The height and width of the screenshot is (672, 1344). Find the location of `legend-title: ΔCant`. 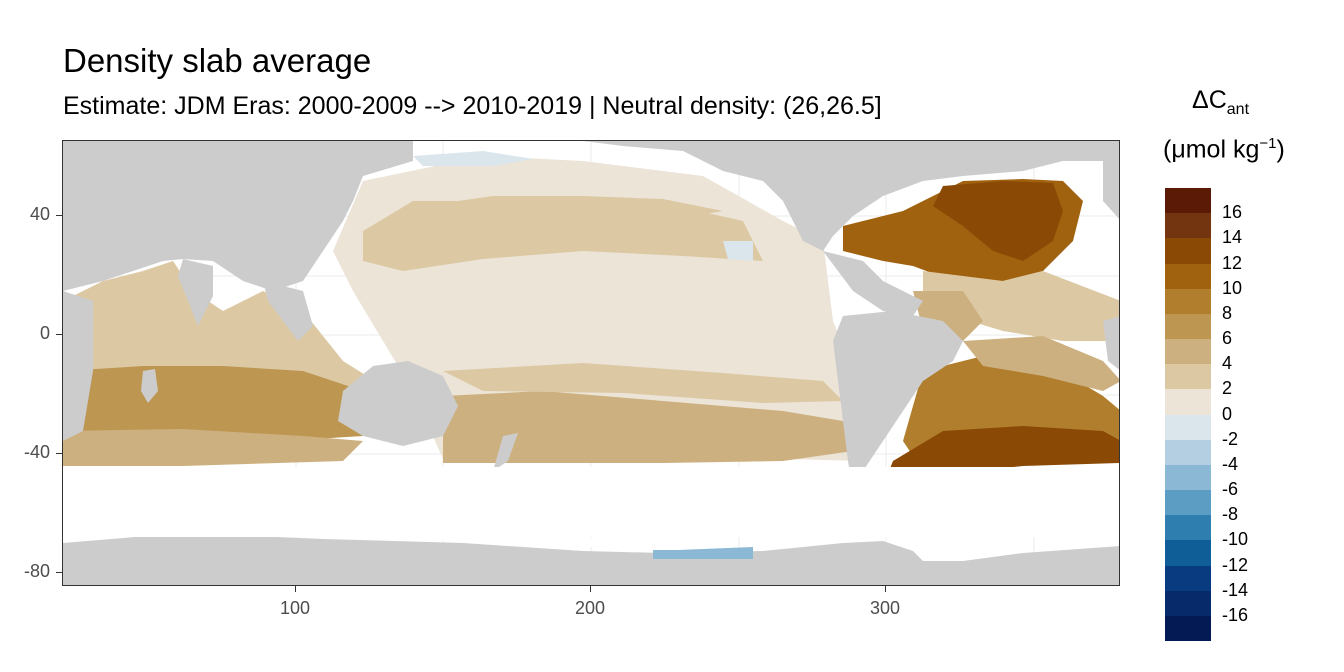

legend-title: ΔCant is located at coordinates (1220, 102).